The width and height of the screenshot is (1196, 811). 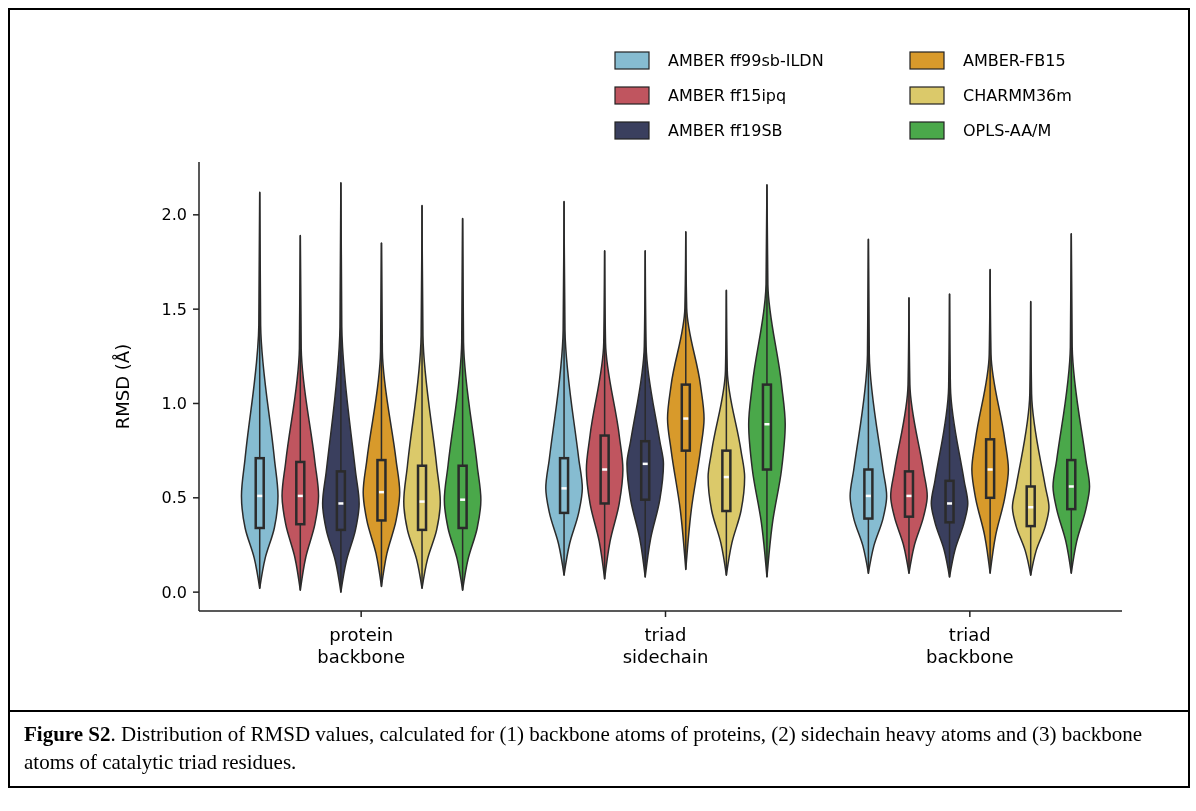 I want to click on y-tick-label: 1.0, so click(x=174, y=404).